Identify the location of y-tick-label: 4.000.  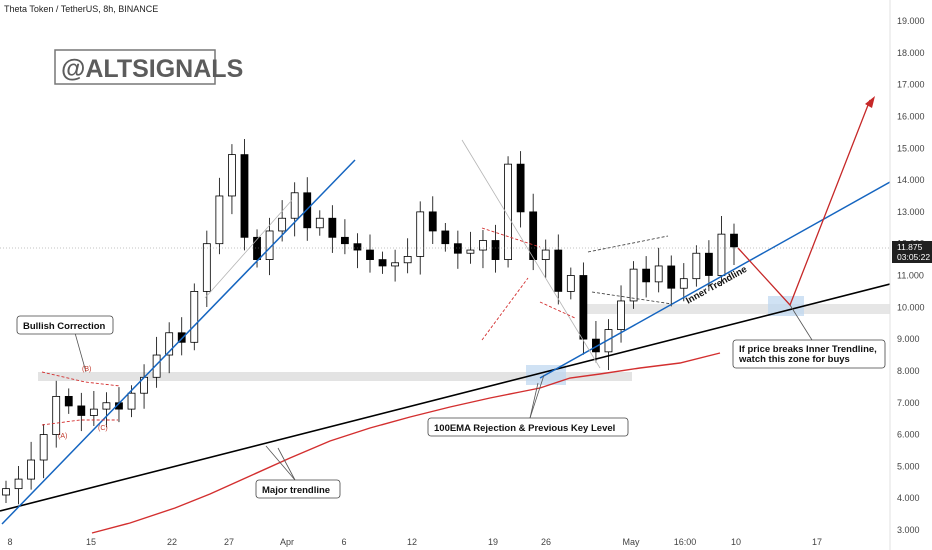
(908, 498).